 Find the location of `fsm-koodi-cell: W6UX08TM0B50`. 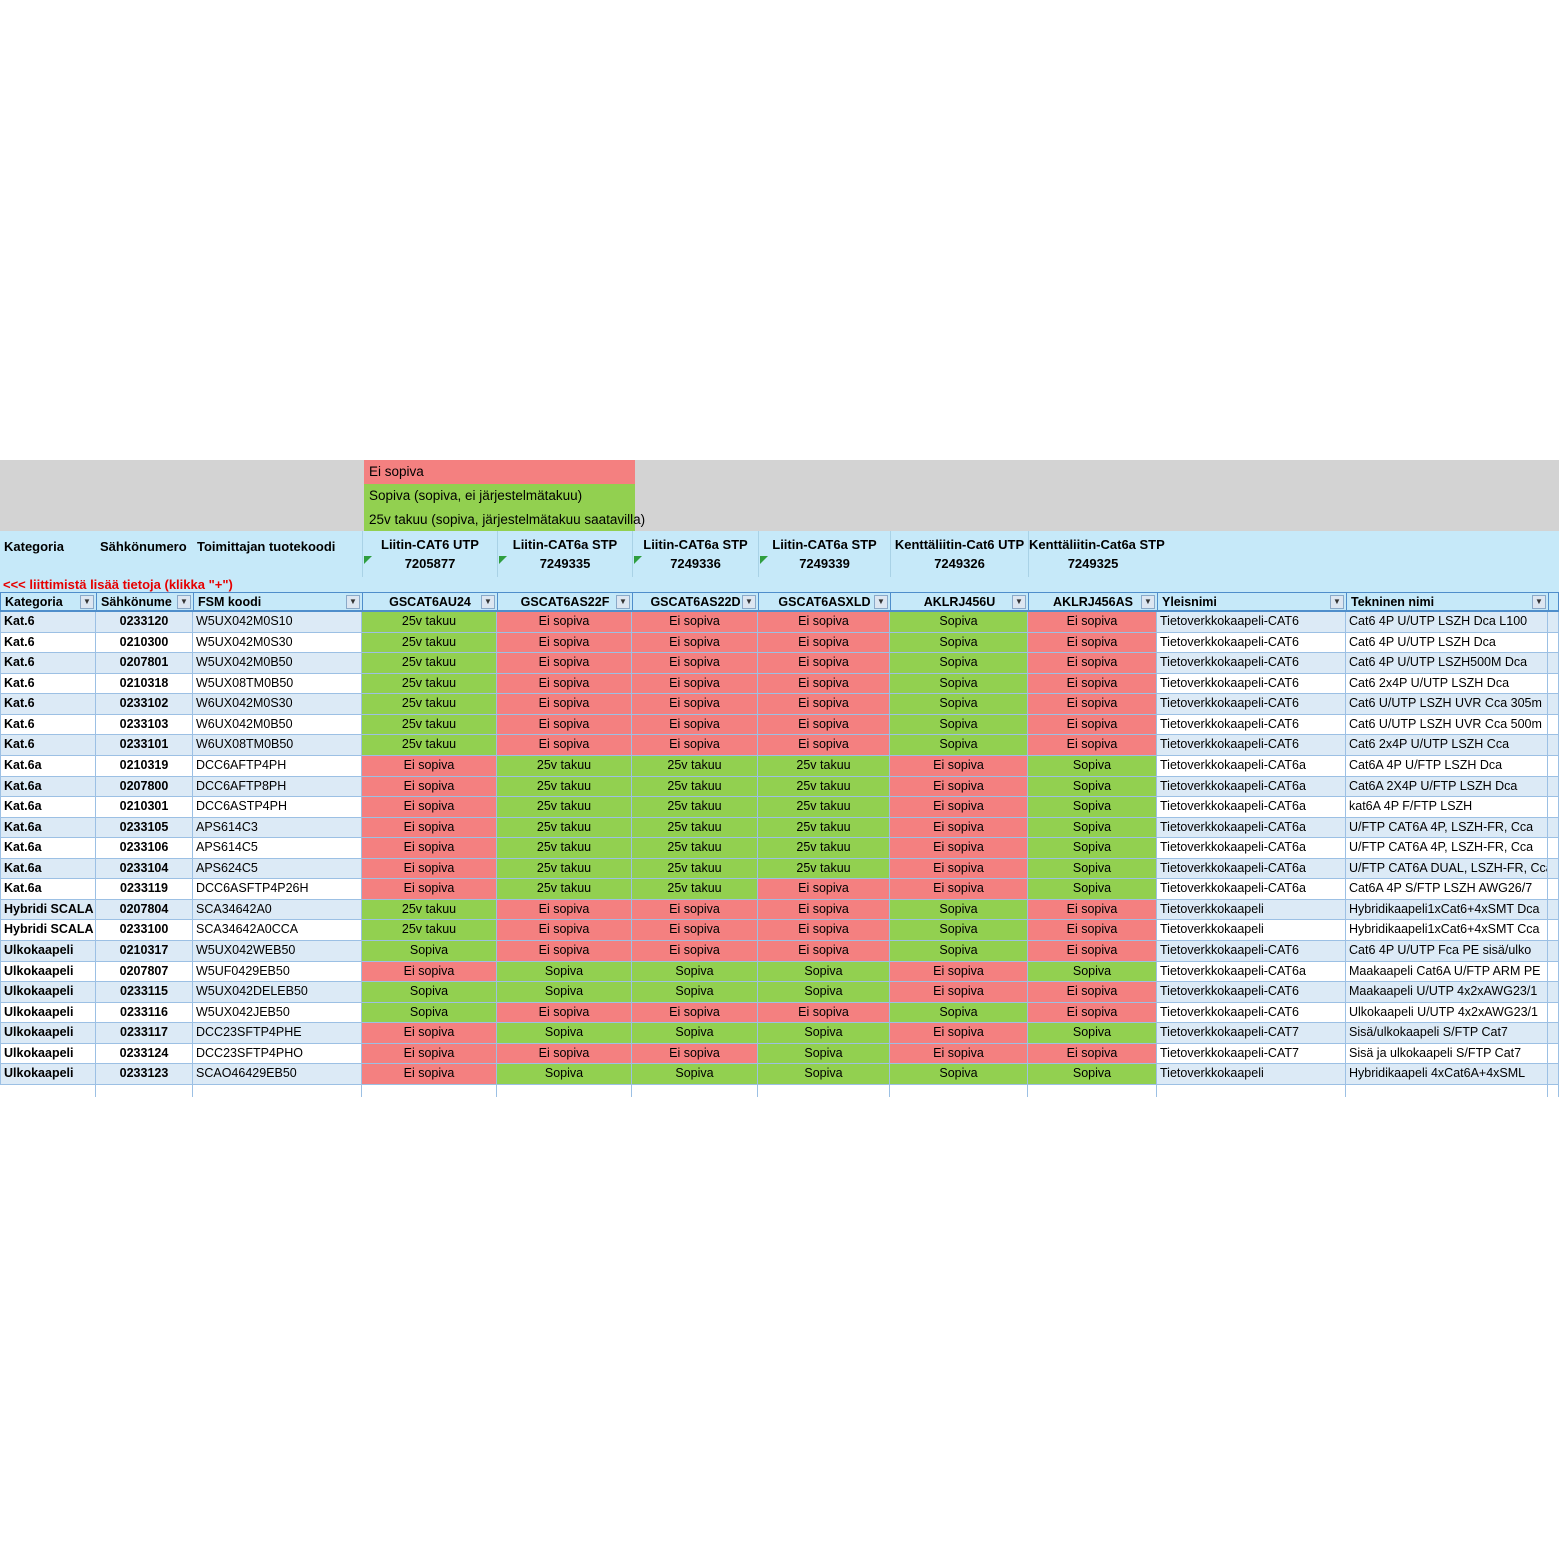

fsm-koodi-cell: W6UX08TM0B50 is located at coordinates (277, 745).